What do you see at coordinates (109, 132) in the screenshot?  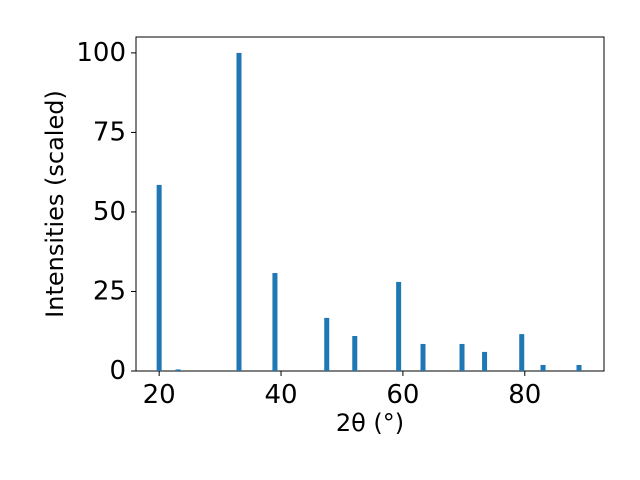 I see `y-tick-label: 75` at bounding box center [109, 132].